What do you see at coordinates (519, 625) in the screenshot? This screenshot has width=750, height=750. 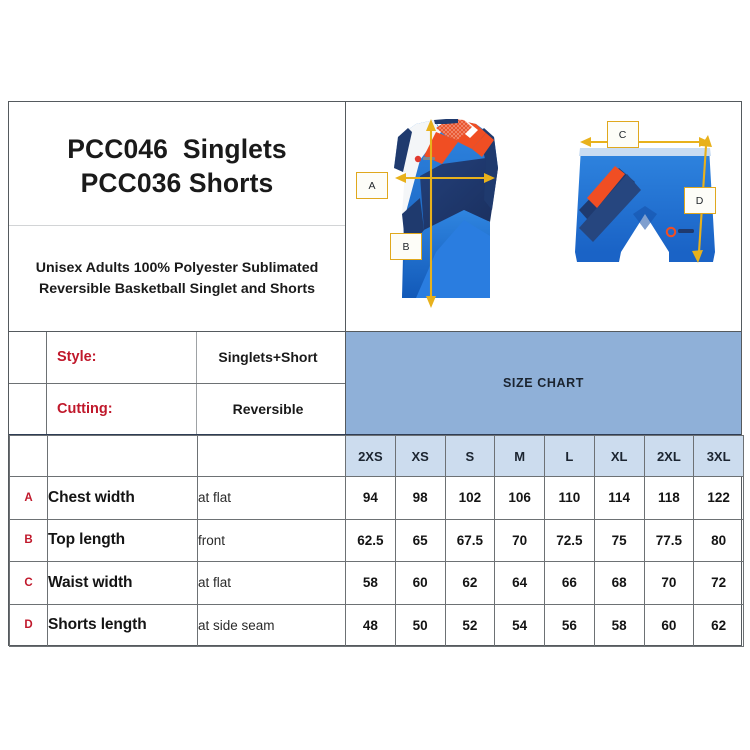 I see `cell-shortlen-m: 54` at bounding box center [519, 625].